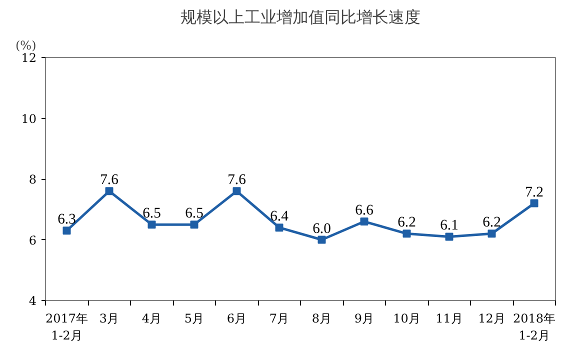 The width and height of the screenshot is (580, 350). What do you see at coordinates (236, 319) in the screenshot?
I see `x-tick-label: 6月` at bounding box center [236, 319].